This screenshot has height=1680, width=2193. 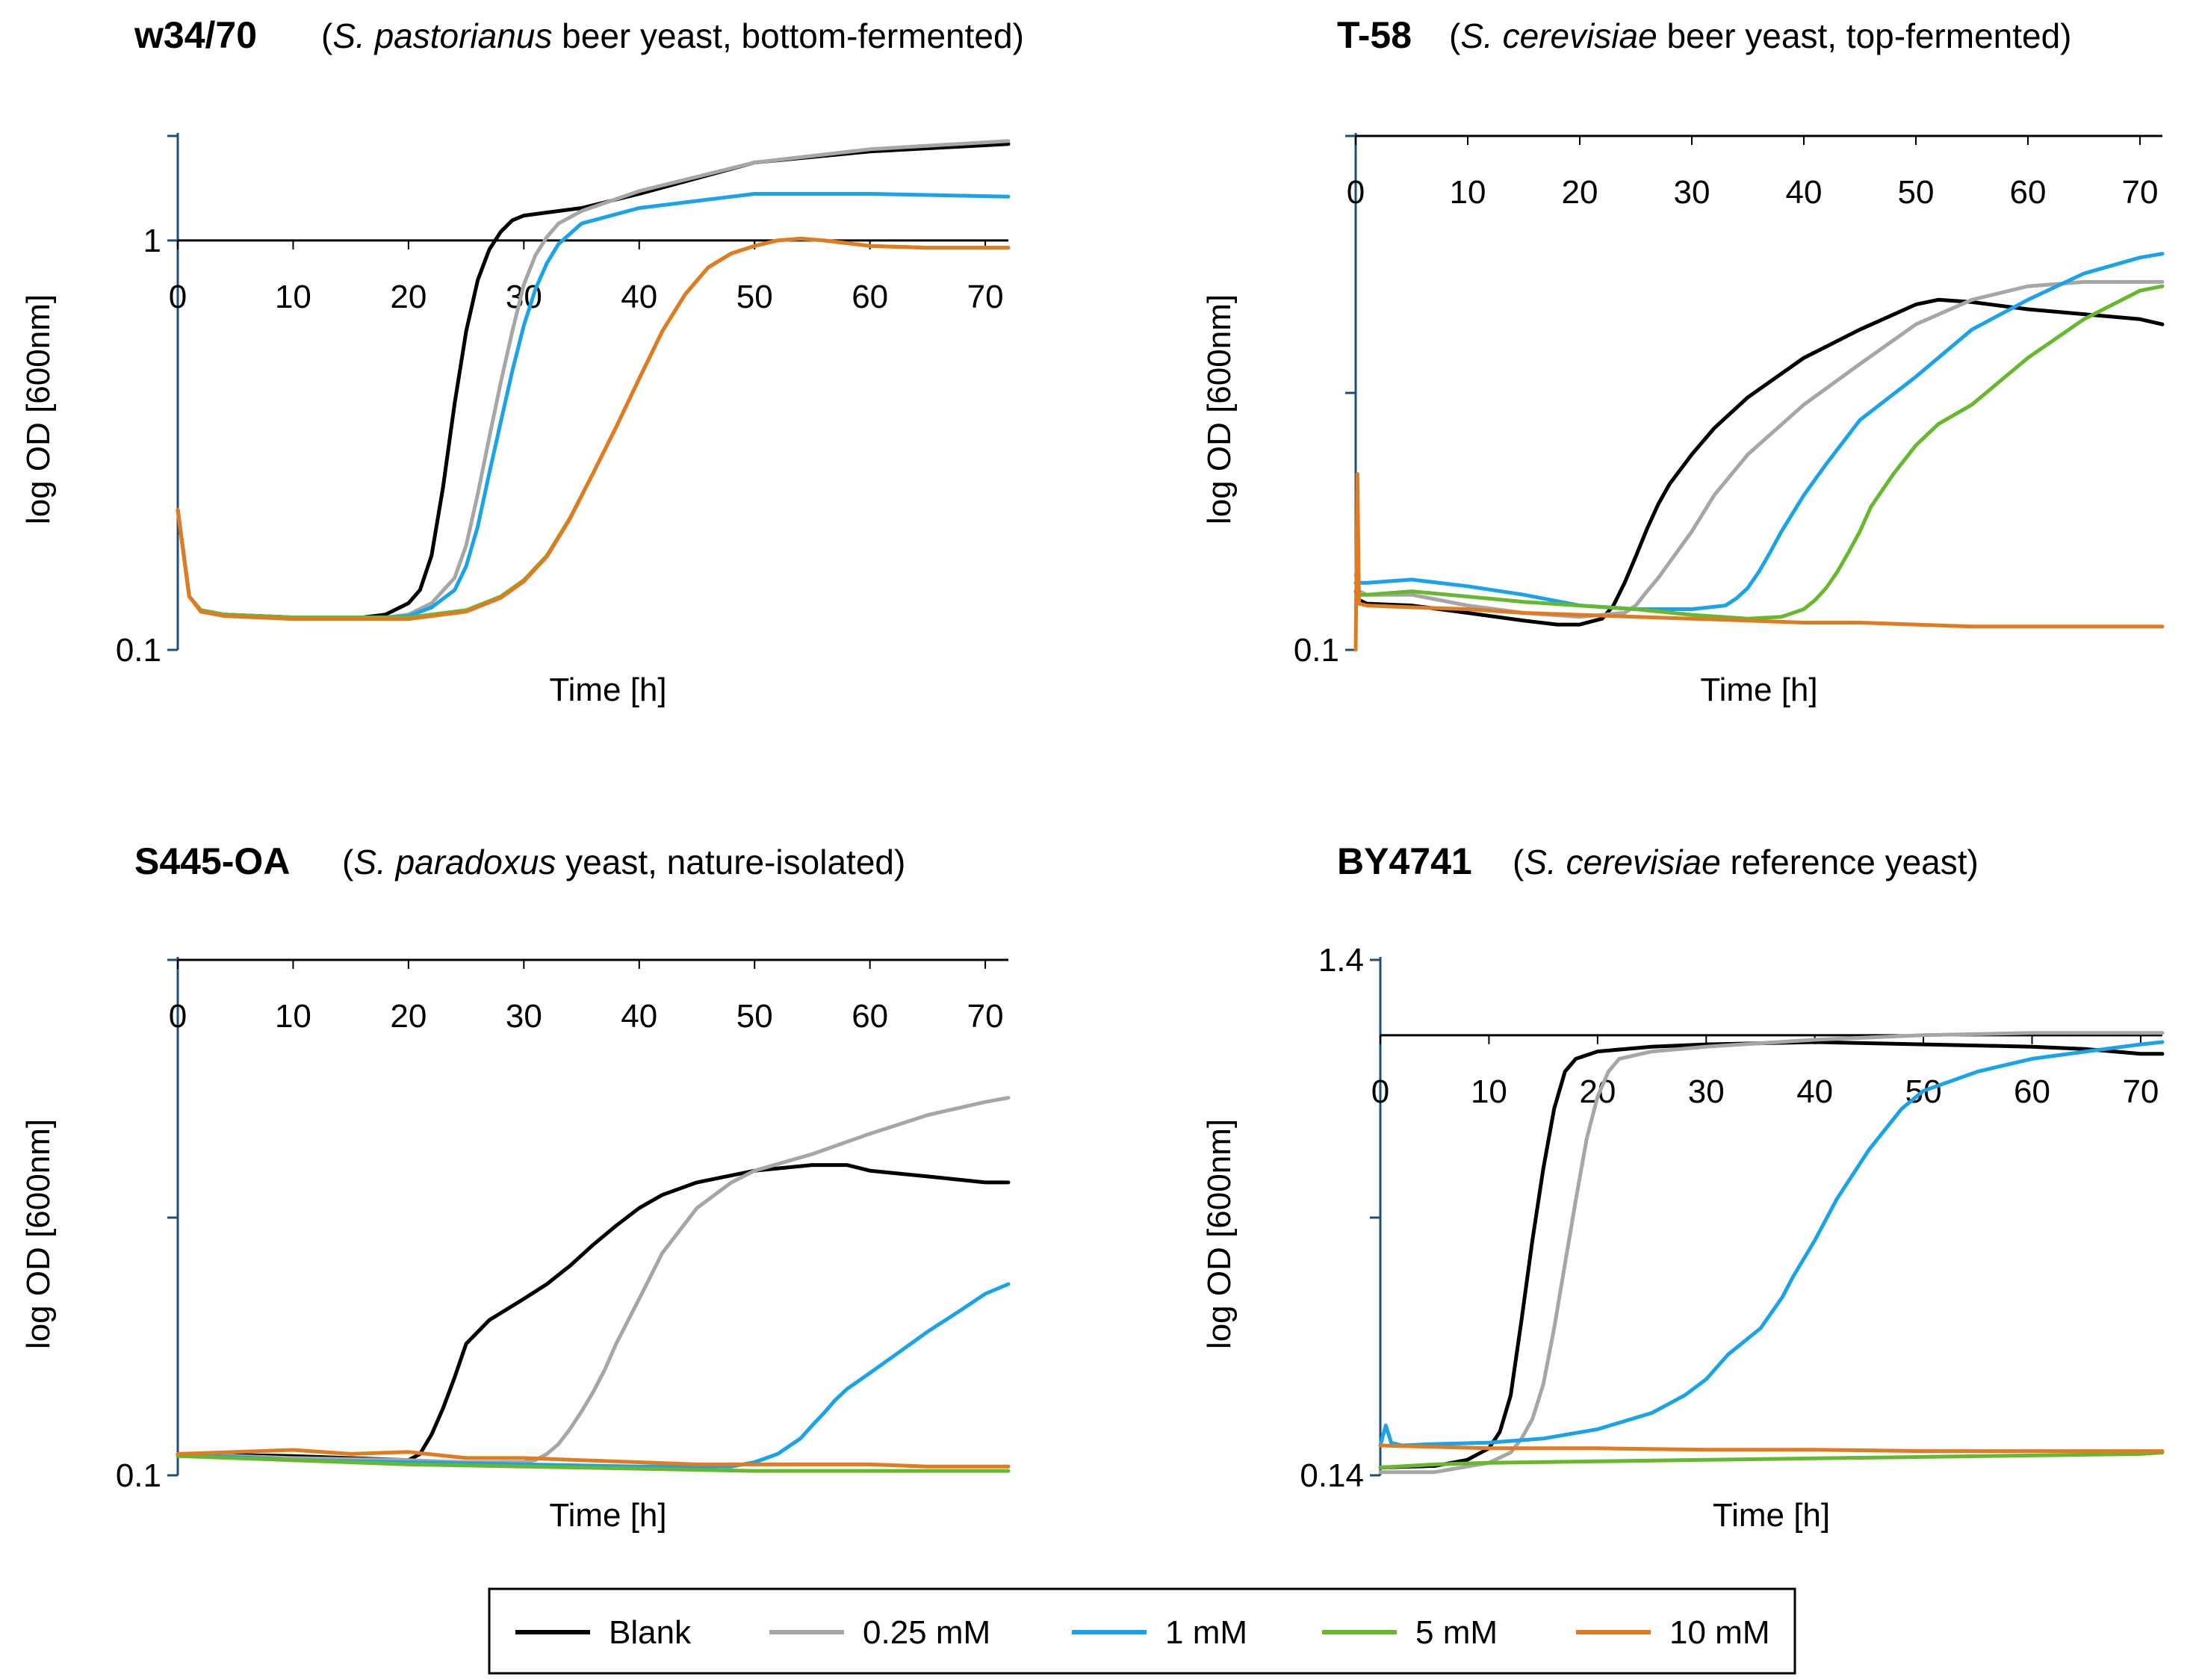 I want to click on legend-label: Blank, so click(x=650, y=1632).